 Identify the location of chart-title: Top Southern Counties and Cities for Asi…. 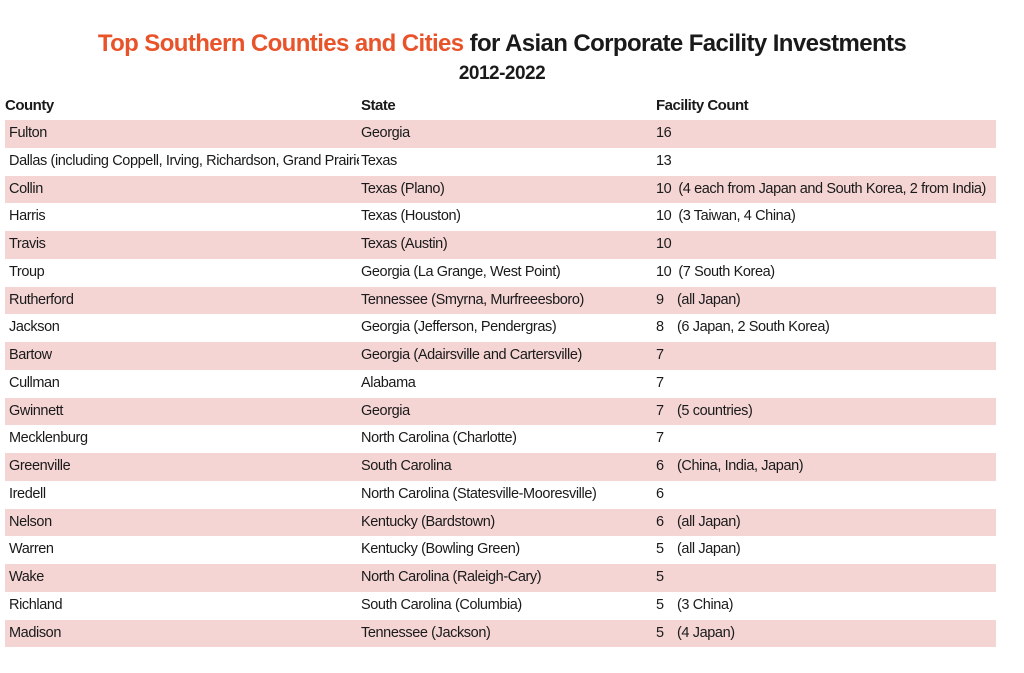
(502, 44).